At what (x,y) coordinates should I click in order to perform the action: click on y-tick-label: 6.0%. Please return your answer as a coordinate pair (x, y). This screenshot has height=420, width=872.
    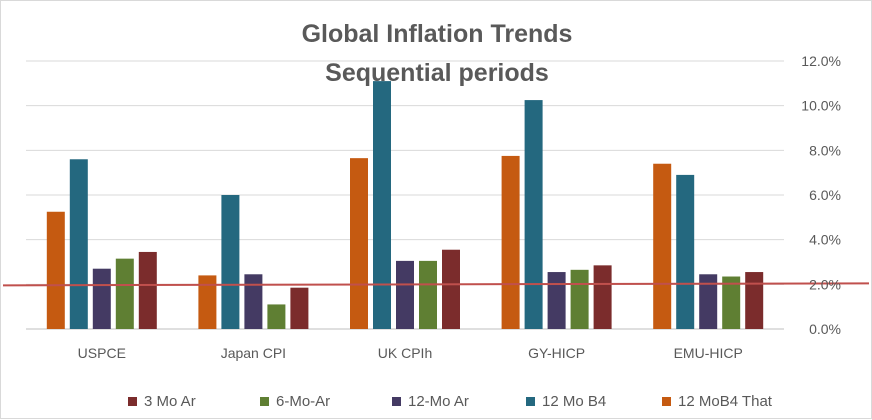
    Looking at the image, I should click on (825, 195).